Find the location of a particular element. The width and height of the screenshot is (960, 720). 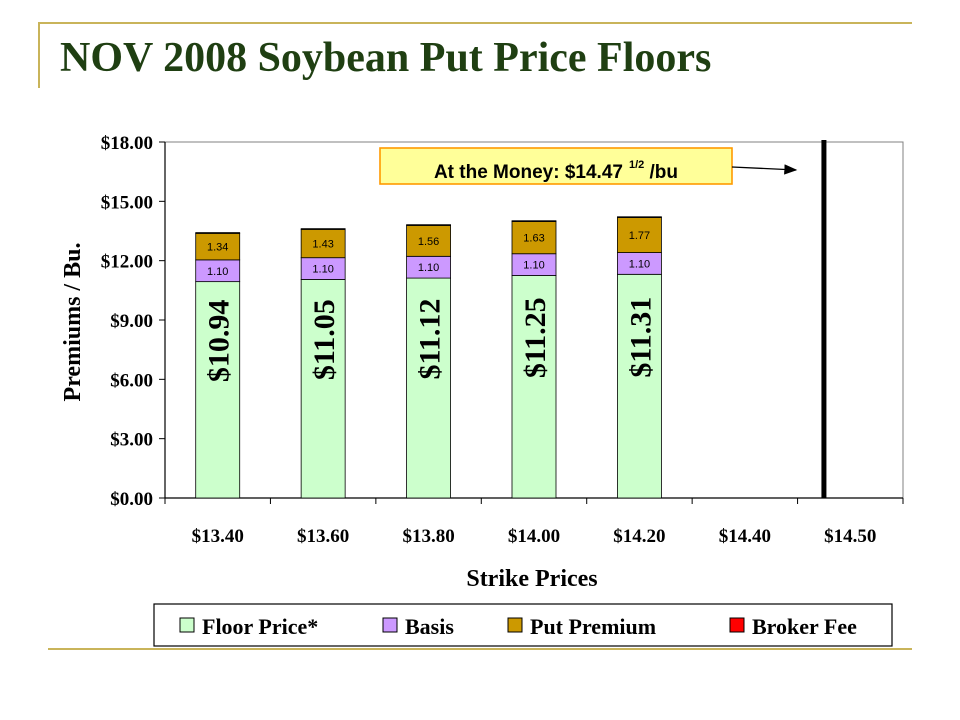

floor-price-label: $11.25 is located at coordinates (535, 337).